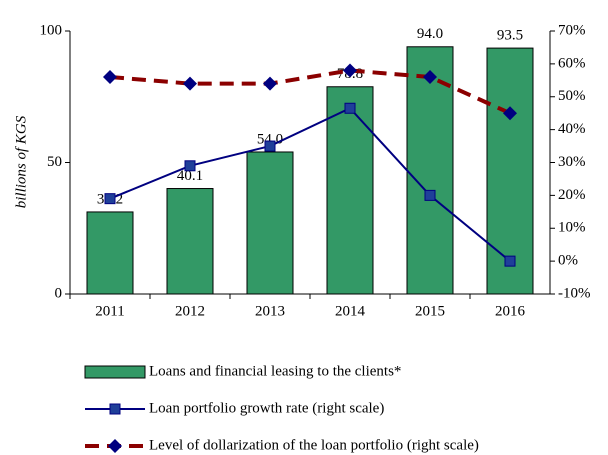 This screenshot has height=455, width=608. Describe the element at coordinates (572, 63) in the screenshot. I see `y2-tick-label: 60%` at that location.